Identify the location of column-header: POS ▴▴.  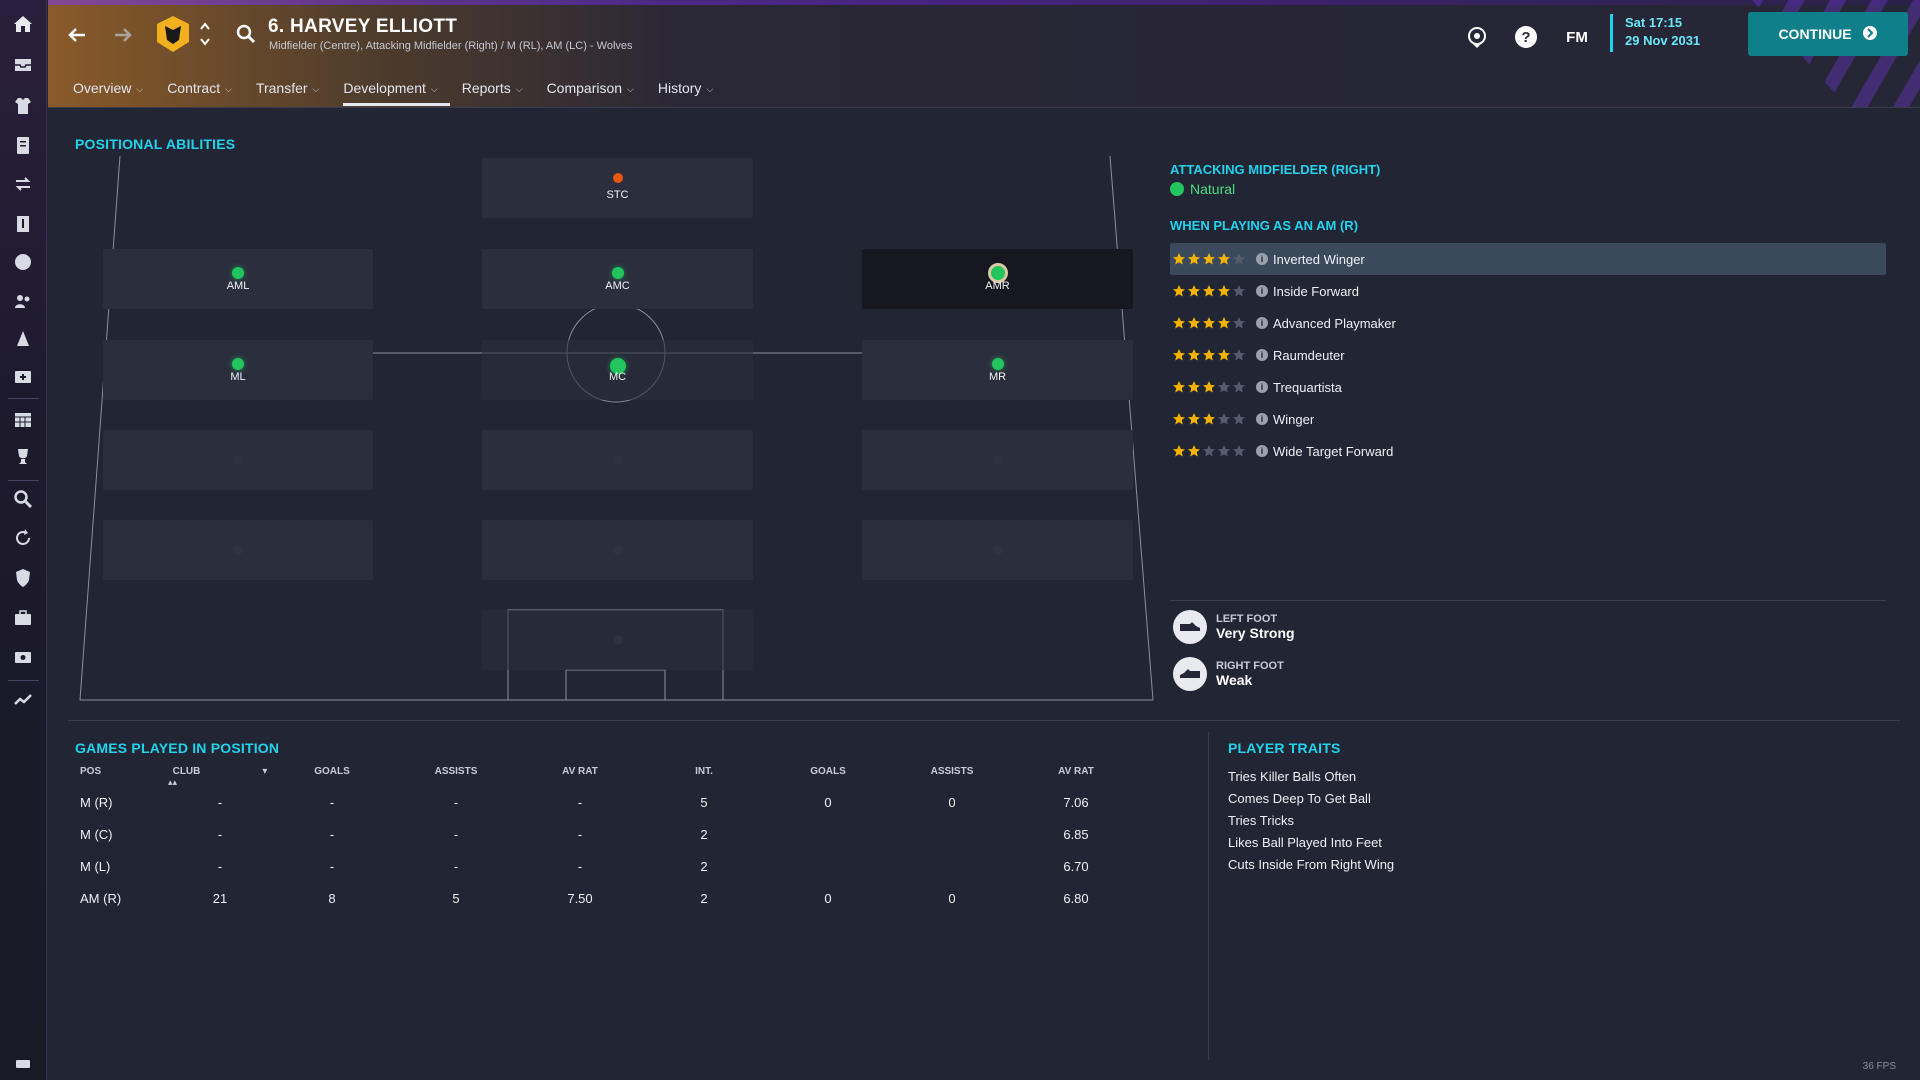
(126, 776).